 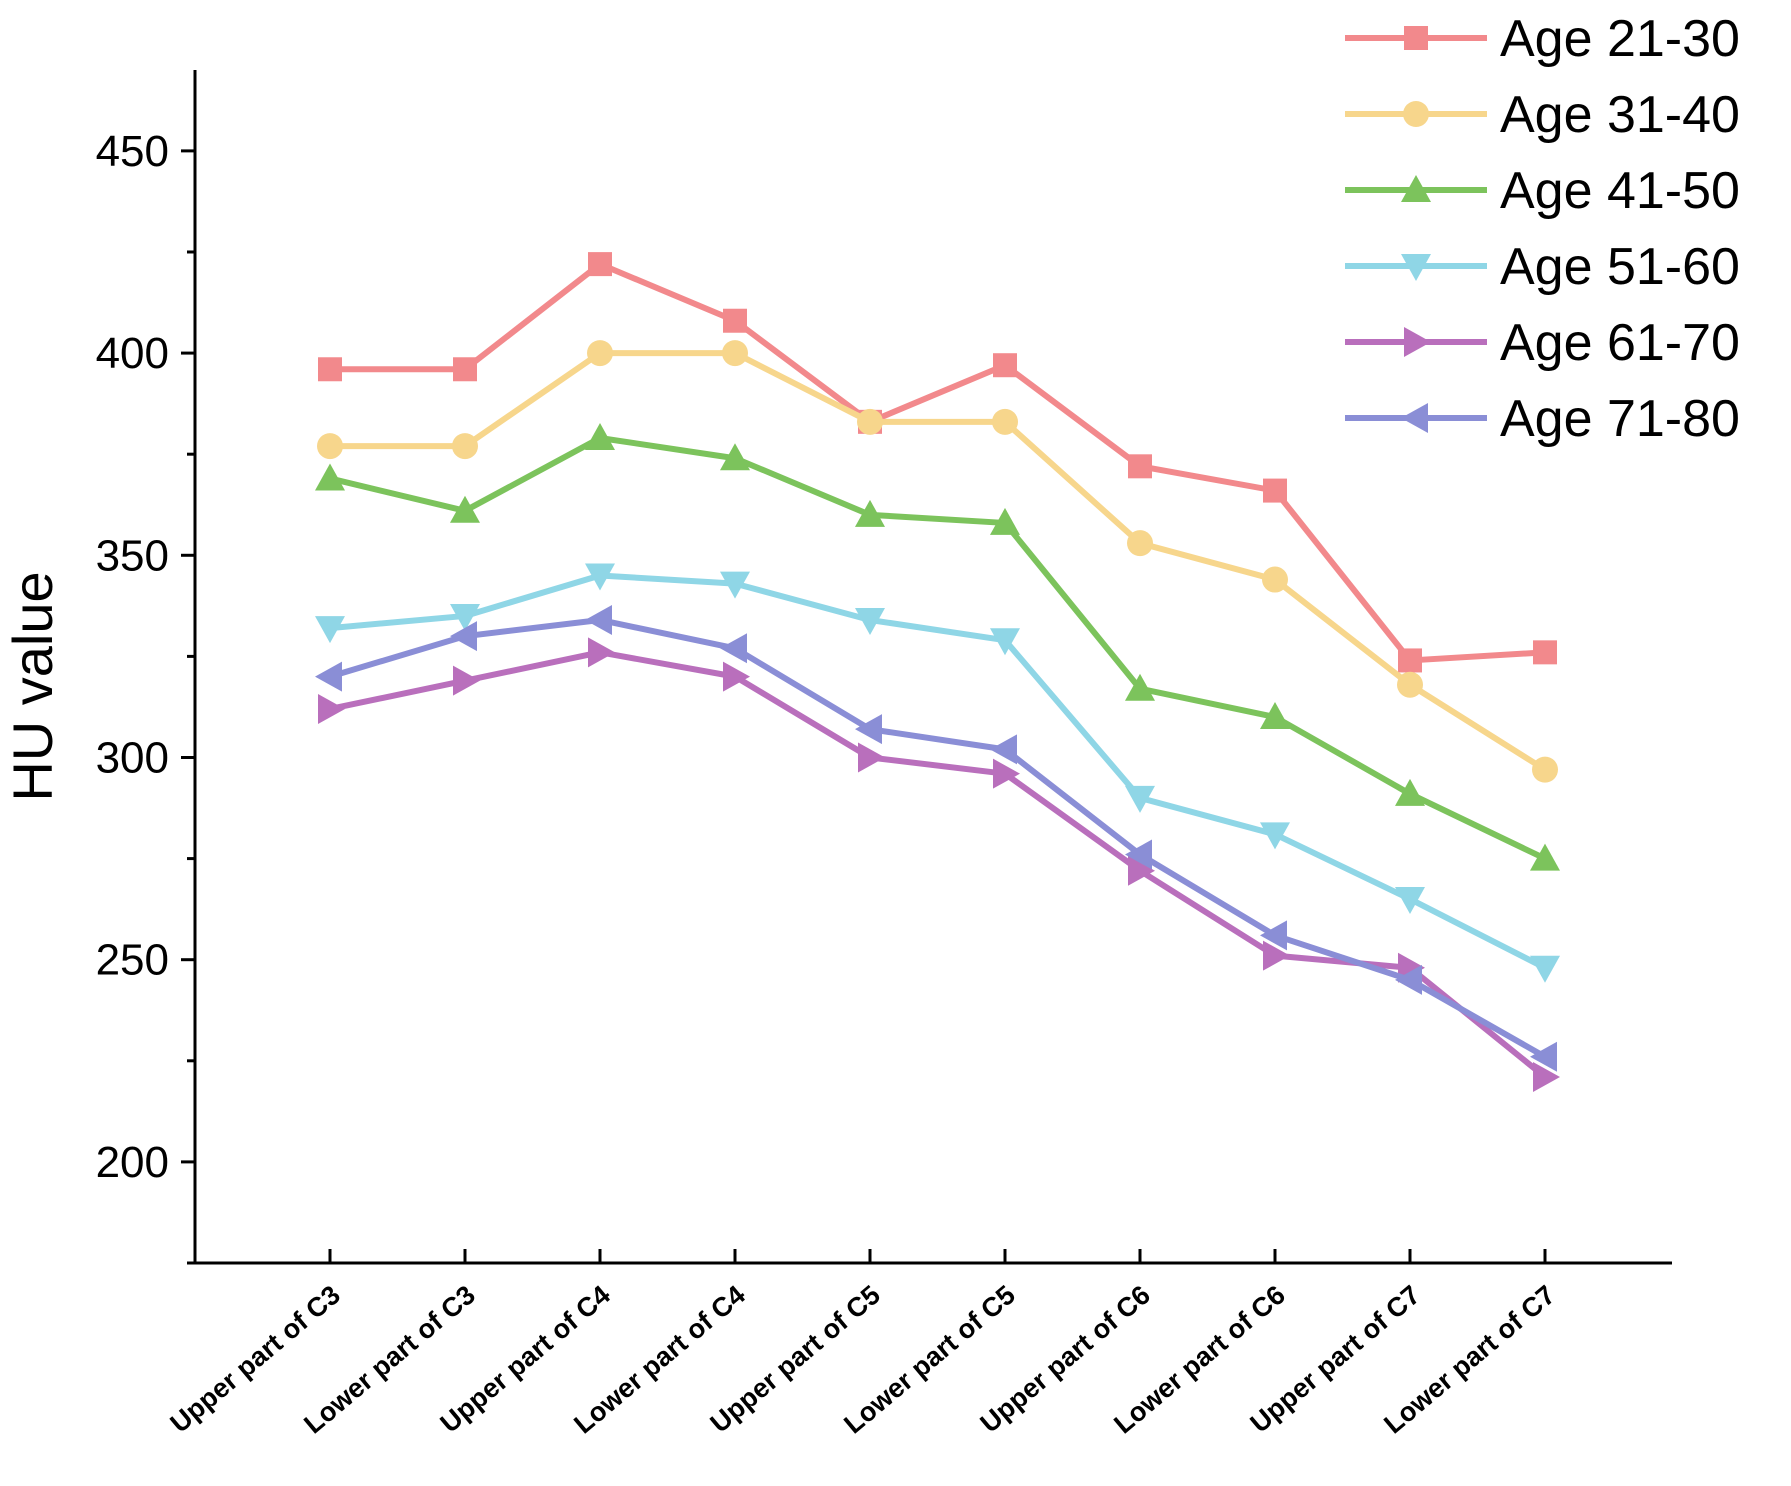 I want to click on legend-label: Age 31-40, so click(x=1620, y=115).